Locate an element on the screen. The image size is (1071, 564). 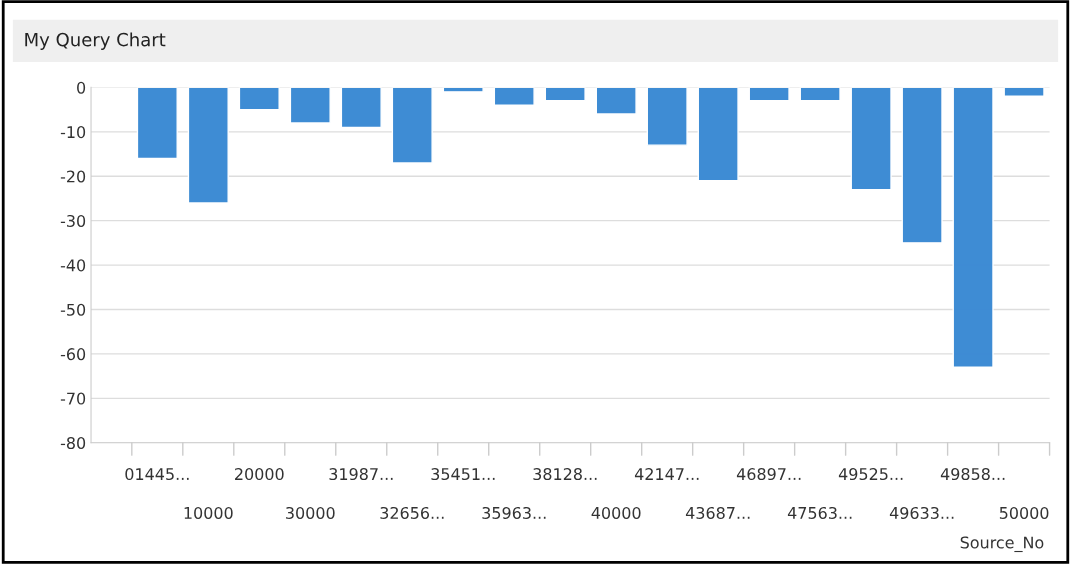
y-tick-label: -10 is located at coordinates (73, 132).